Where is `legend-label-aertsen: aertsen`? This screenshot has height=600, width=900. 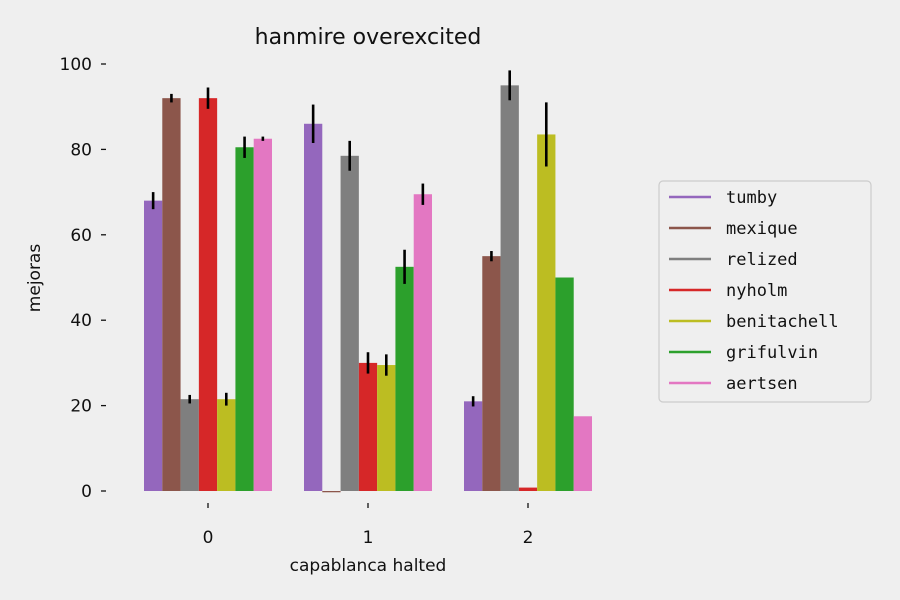
legend-label-aertsen: aertsen is located at coordinates (762, 384).